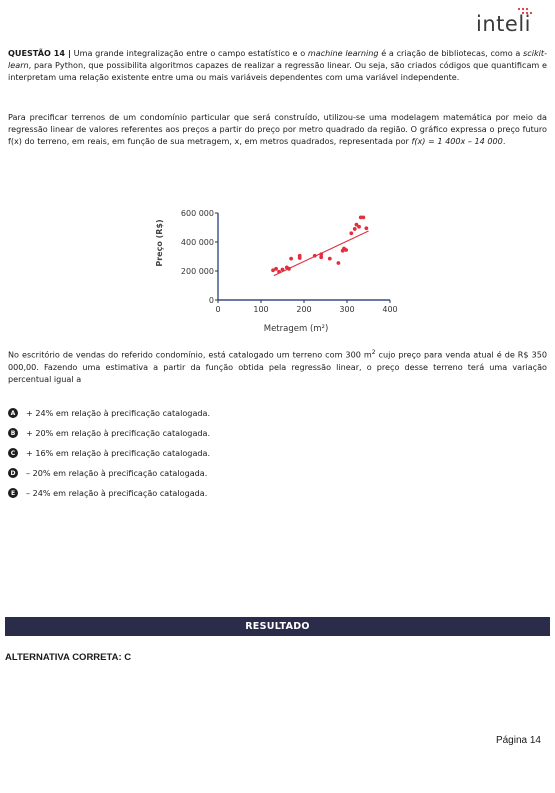  I want to click on x-tick-label: 100, so click(260, 309).